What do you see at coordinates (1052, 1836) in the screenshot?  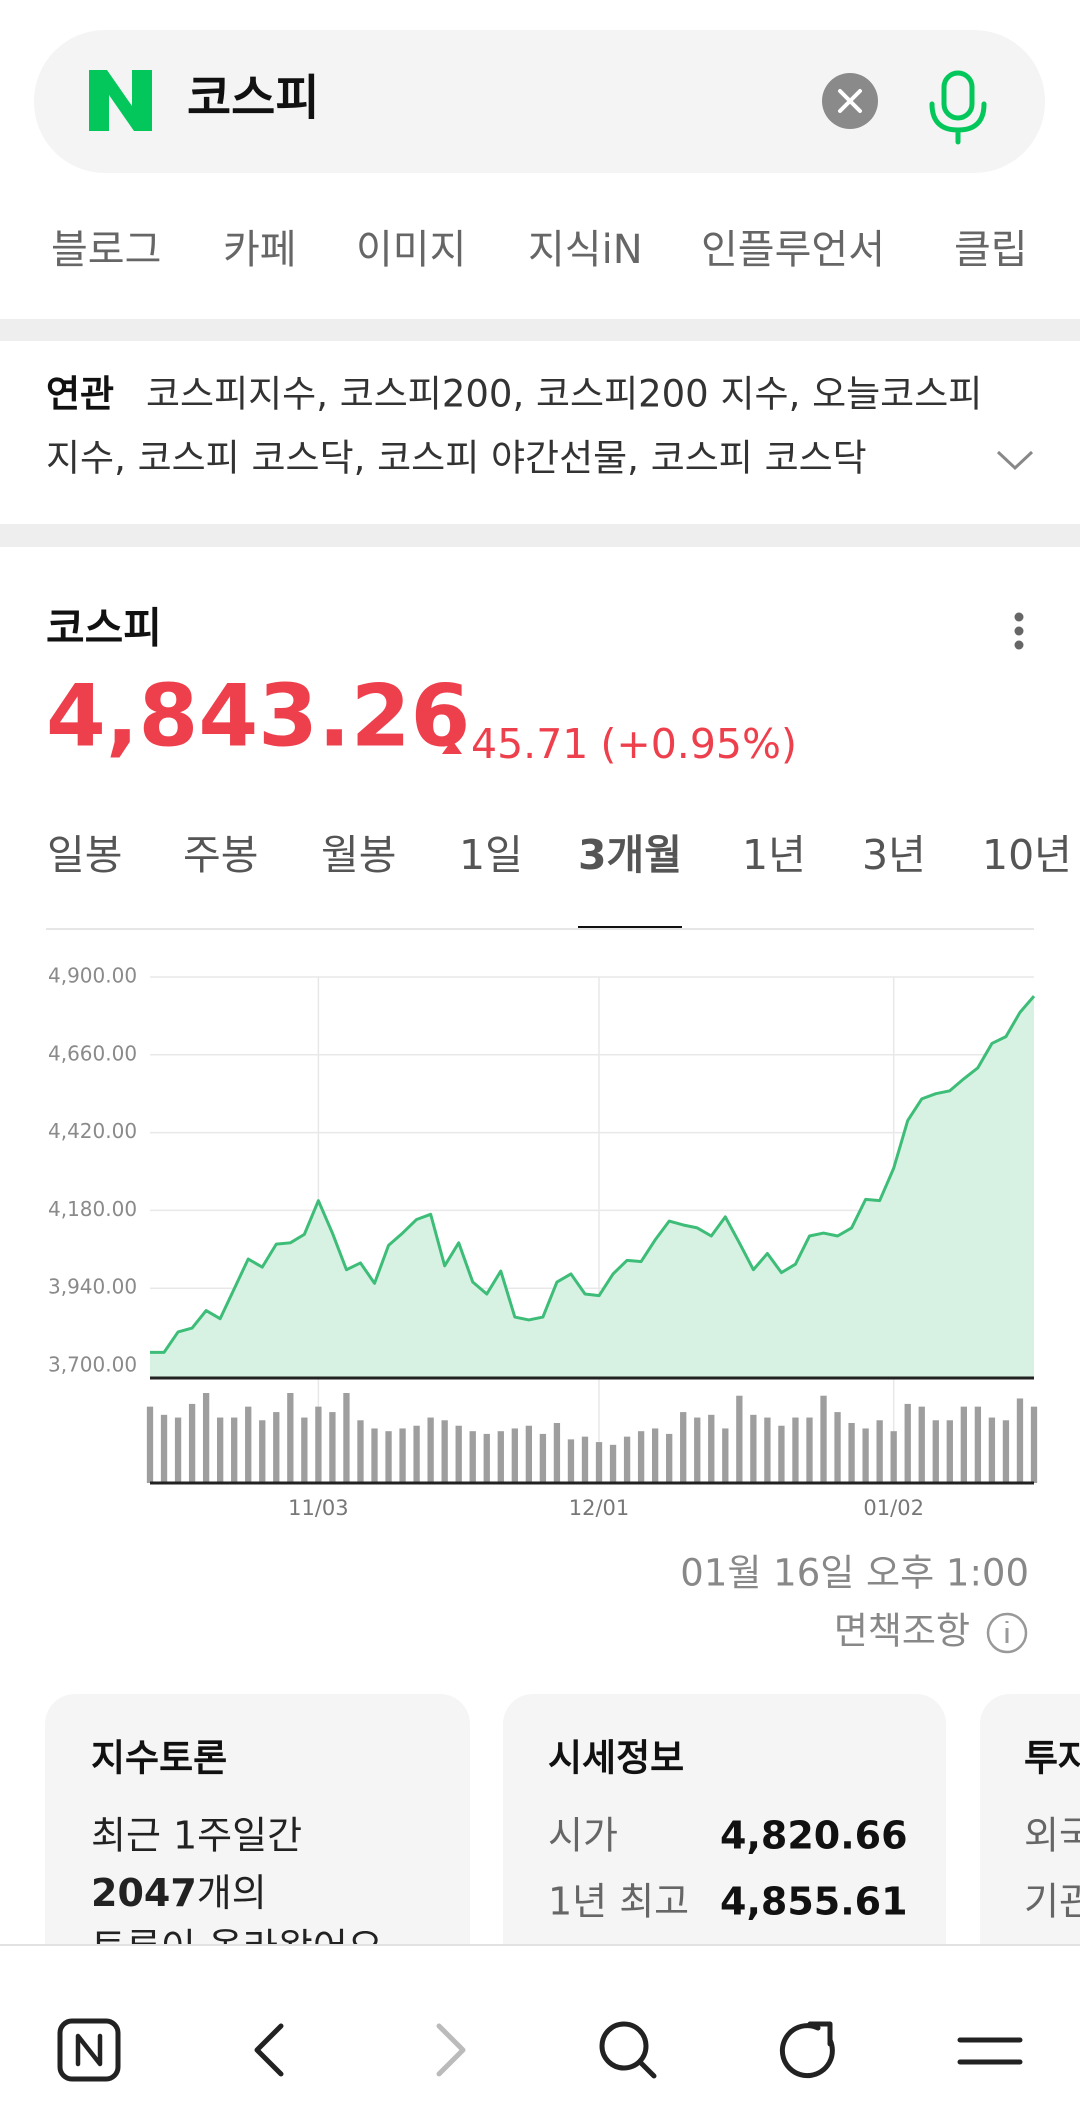 I see `investor-label: 외국` at bounding box center [1052, 1836].